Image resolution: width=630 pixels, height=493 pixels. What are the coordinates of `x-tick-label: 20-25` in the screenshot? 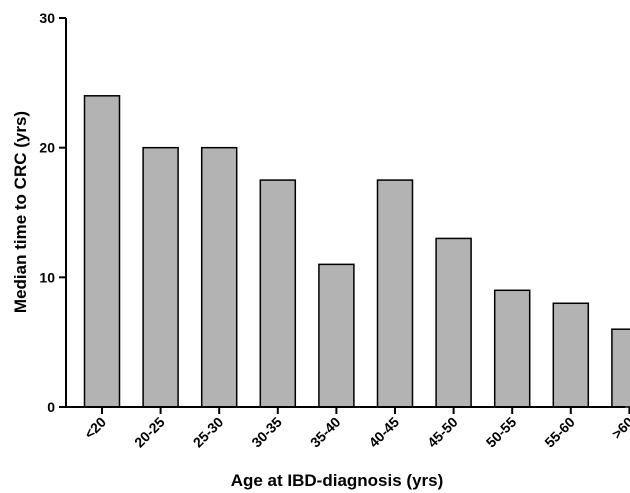 It's located at (149, 432).